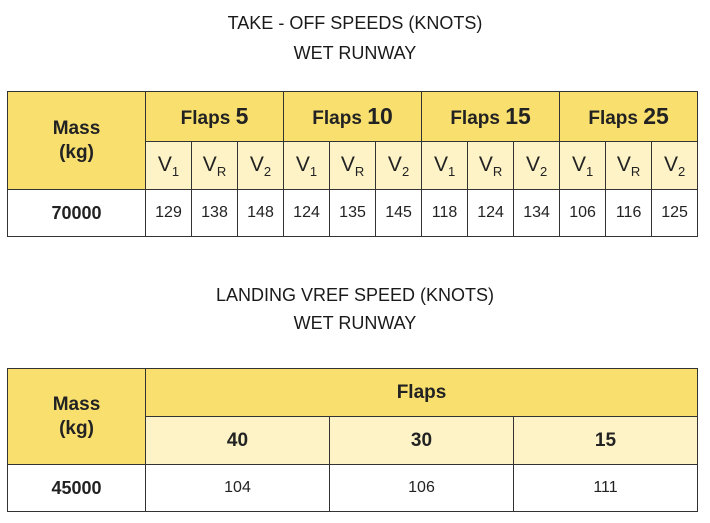 The image size is (710, 523). What do you see at coordinates (237, 440) in the screenshot?
I see `landing-flaps-40: 40` at bounding box center [237, 440].